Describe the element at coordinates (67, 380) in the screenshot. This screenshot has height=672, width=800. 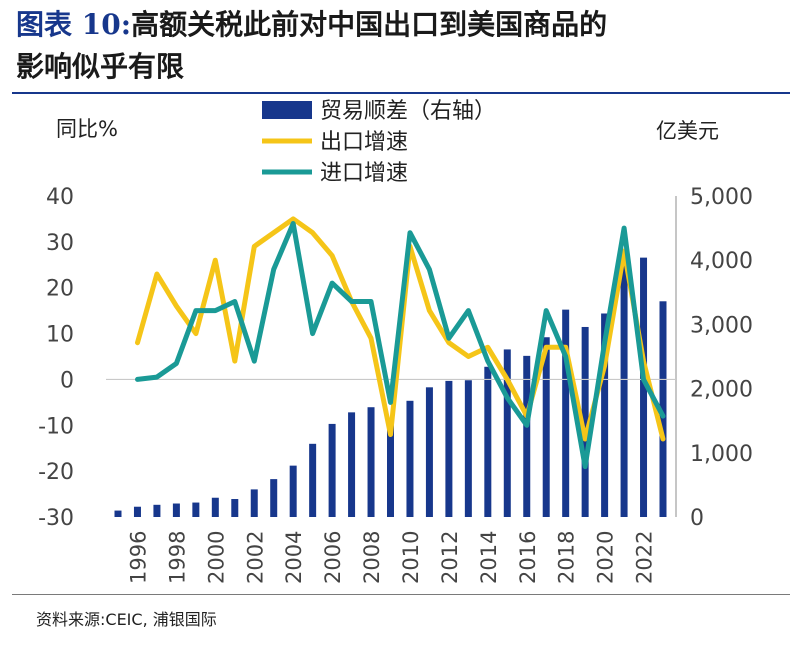
I see `left-tick-label: 0` at that location.